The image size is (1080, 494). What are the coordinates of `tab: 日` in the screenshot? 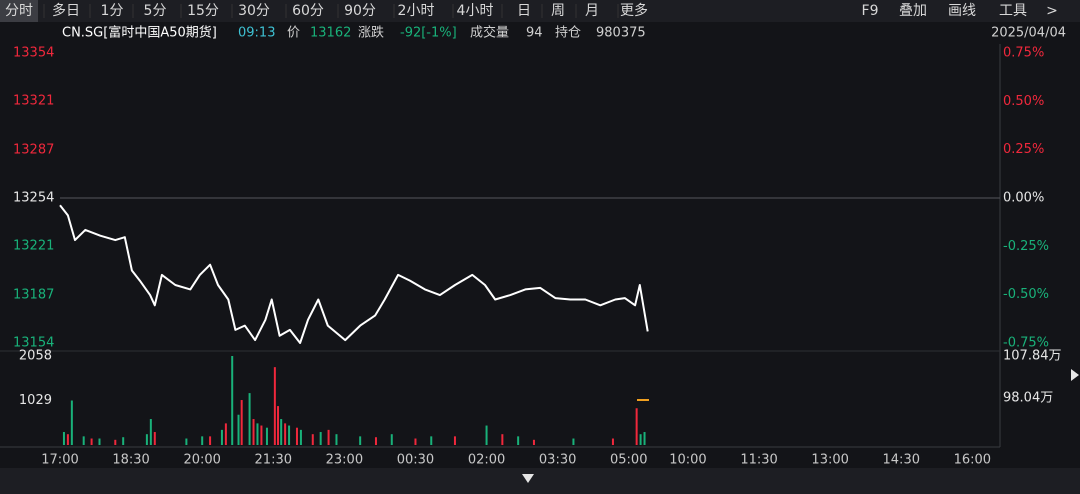 It's located at (524, 11).